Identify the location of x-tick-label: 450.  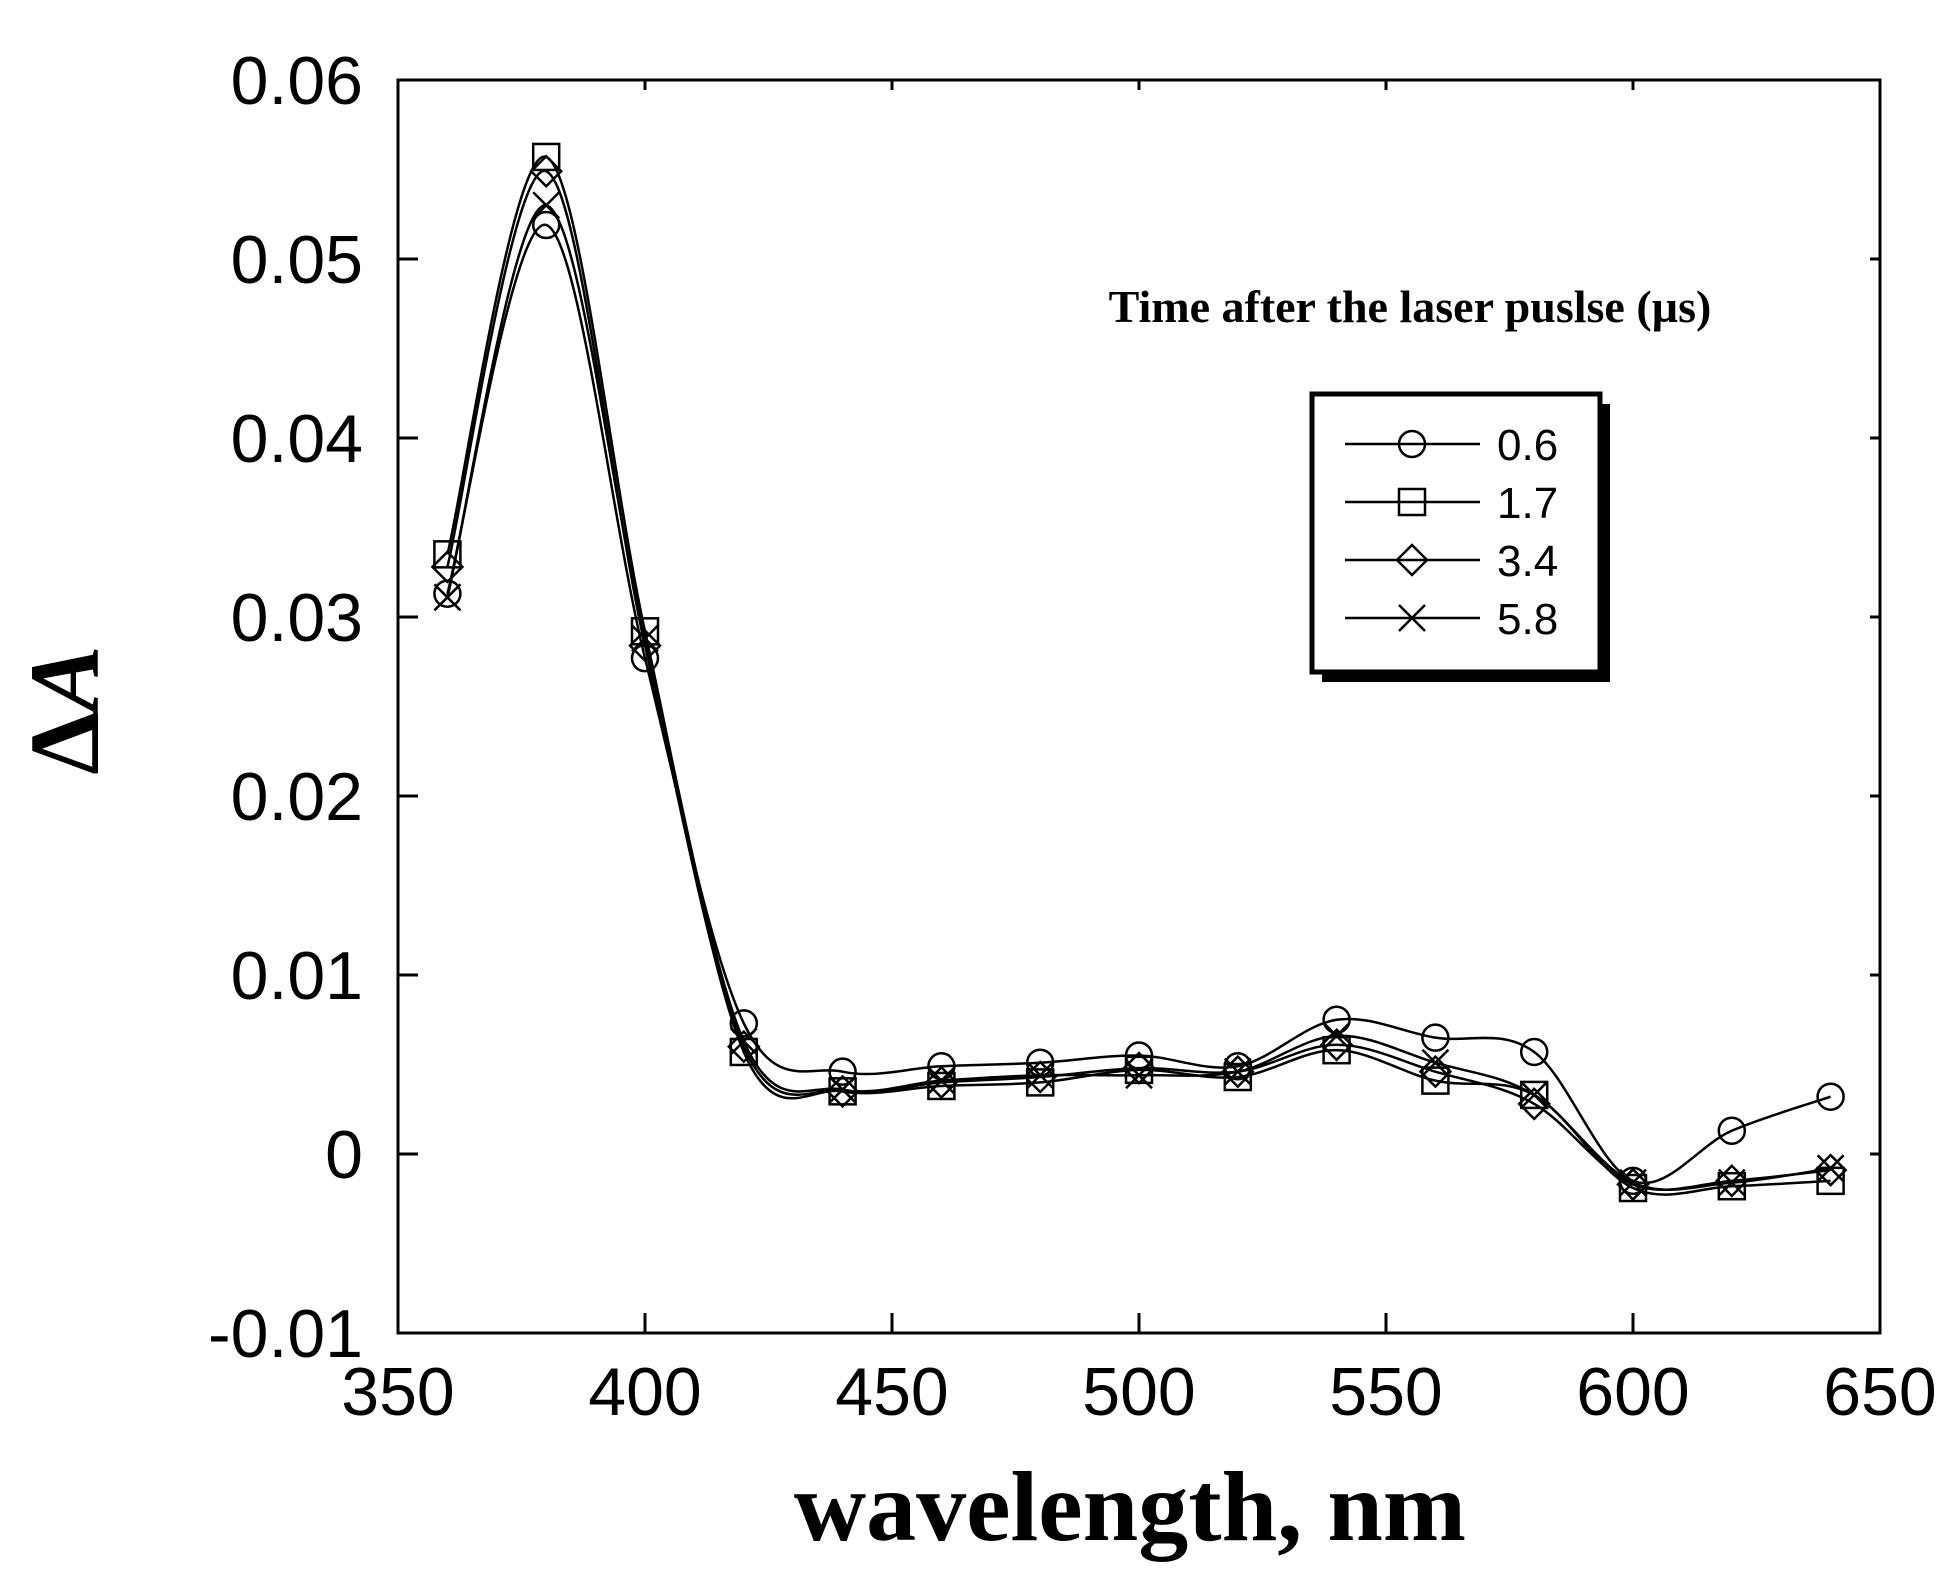
(891, 1392).